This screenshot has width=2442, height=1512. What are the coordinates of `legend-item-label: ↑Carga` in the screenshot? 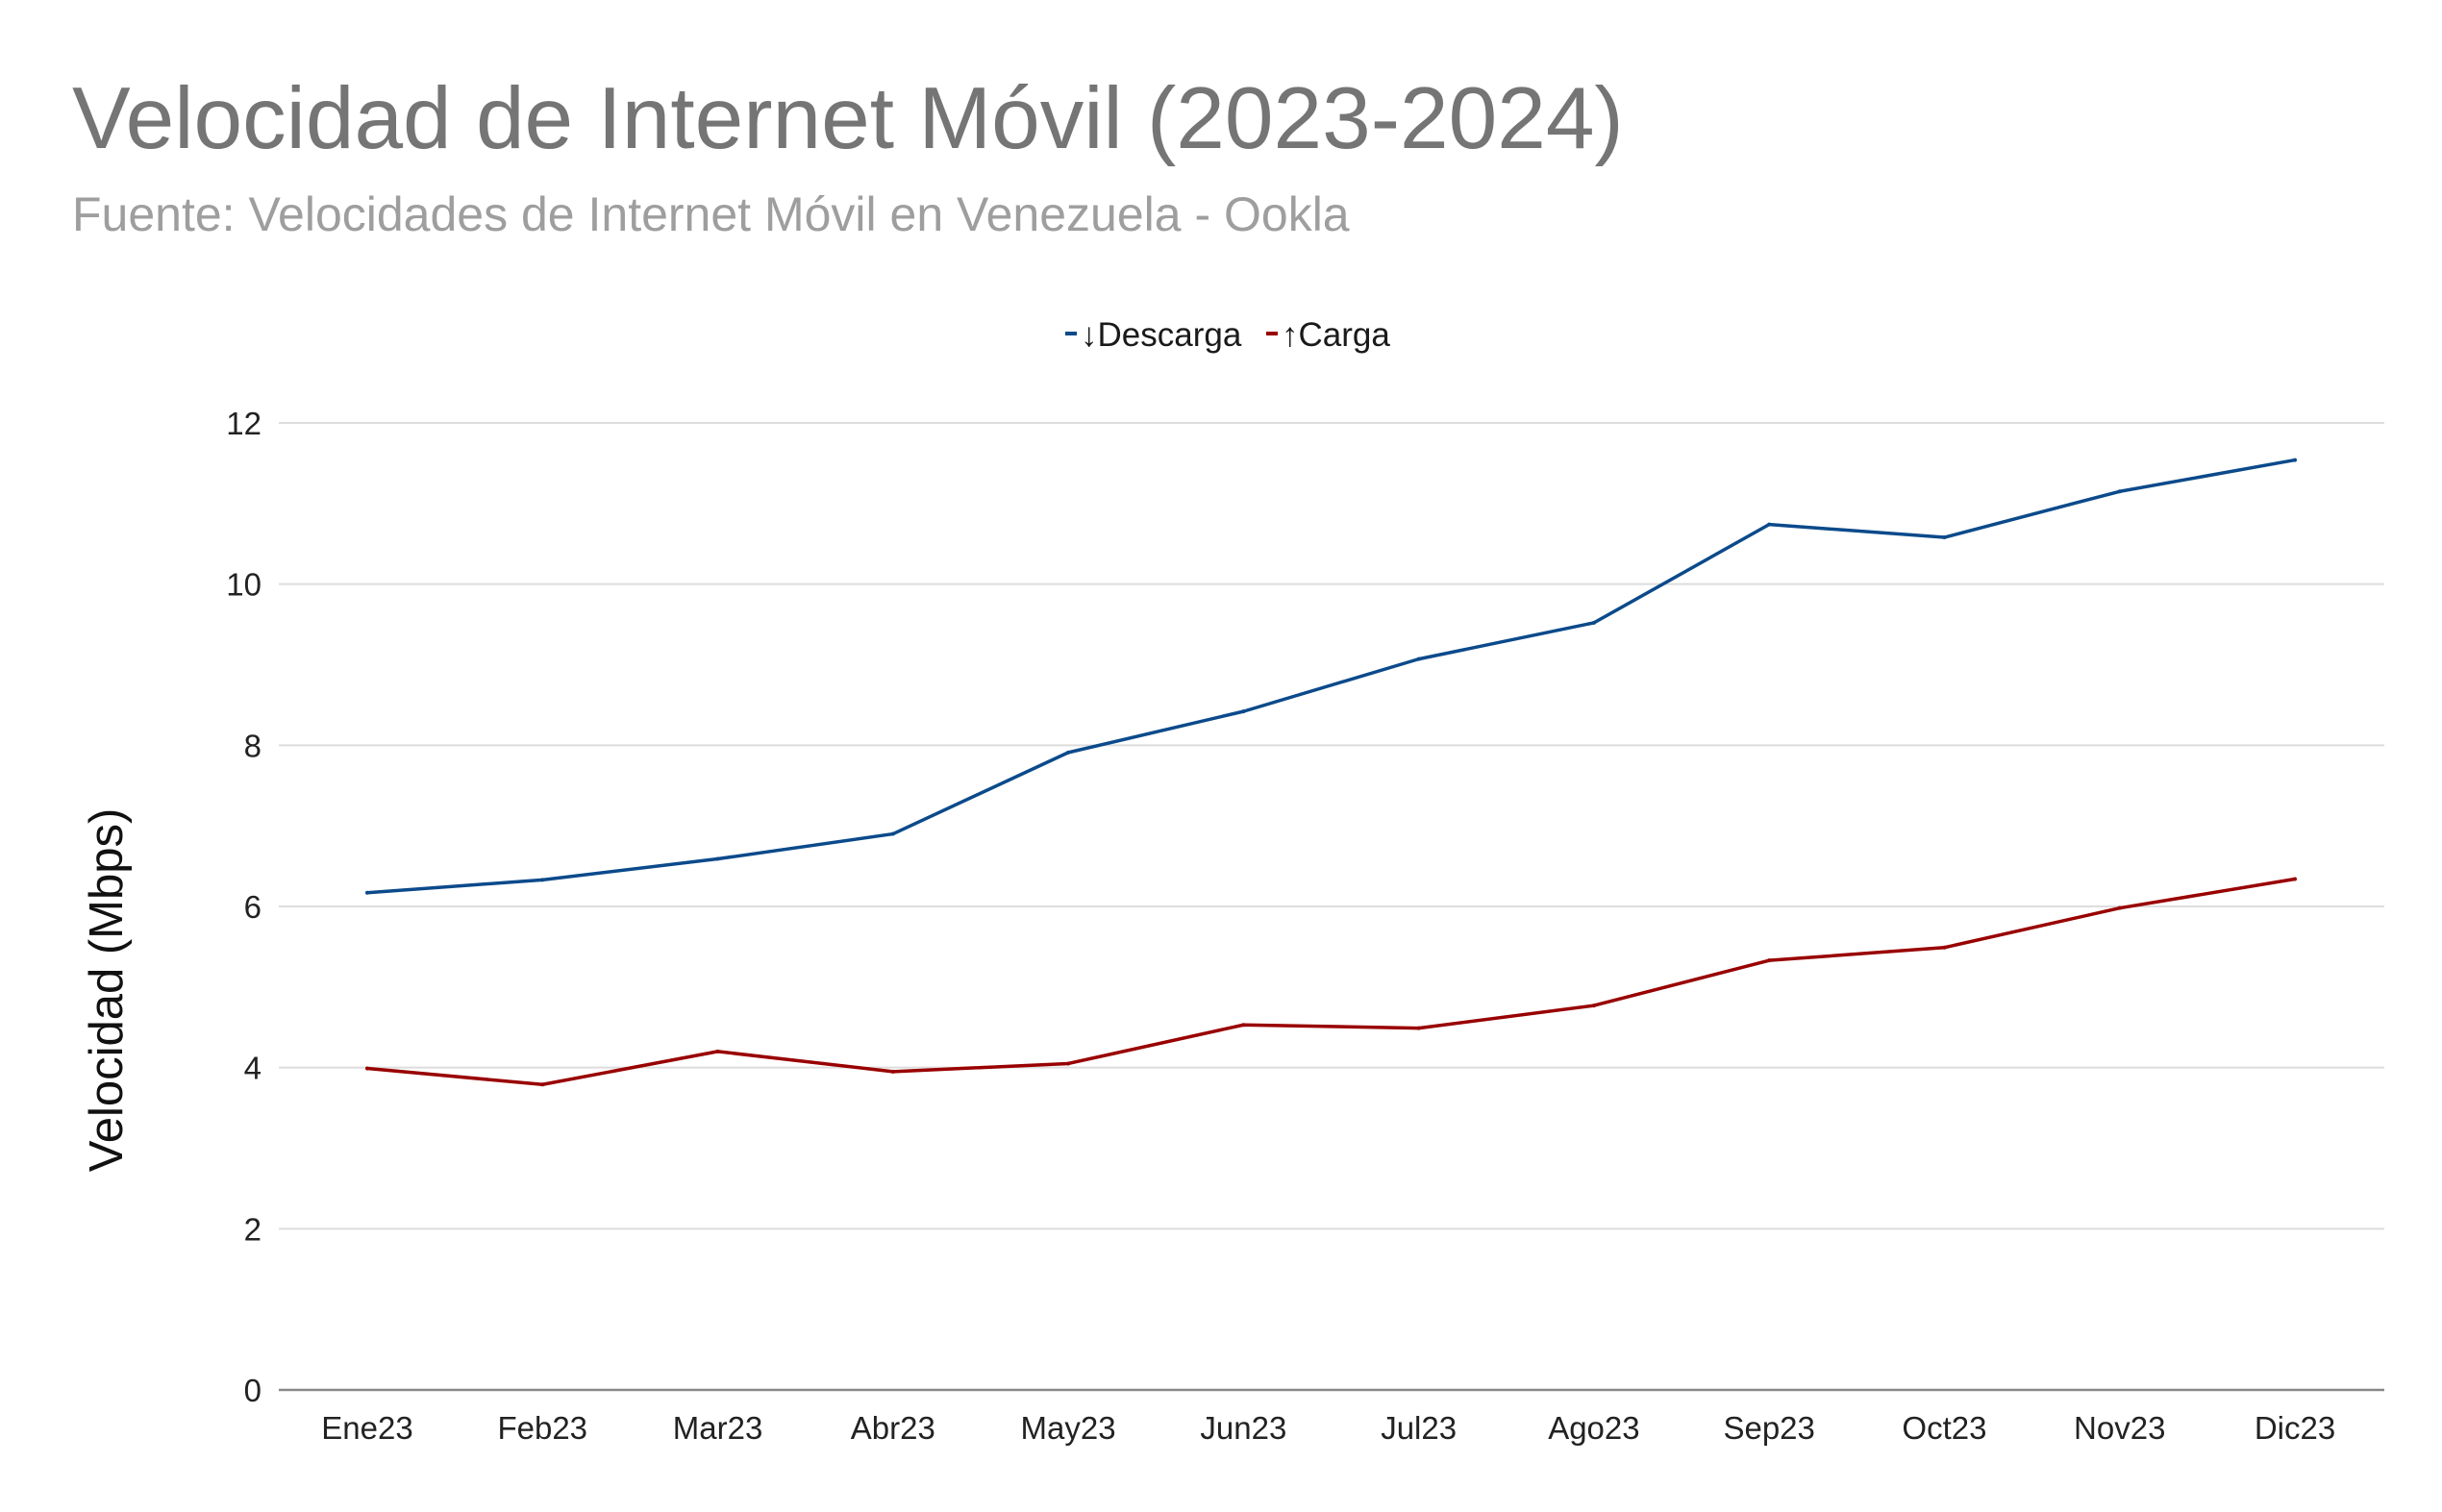 It's located at (1336, 335).